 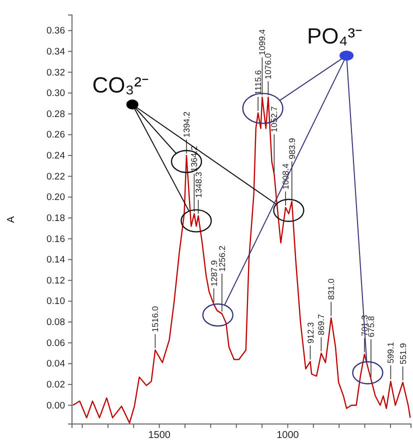 I want to click on y-tick-label: 0.26, so click(x=55, y=135).